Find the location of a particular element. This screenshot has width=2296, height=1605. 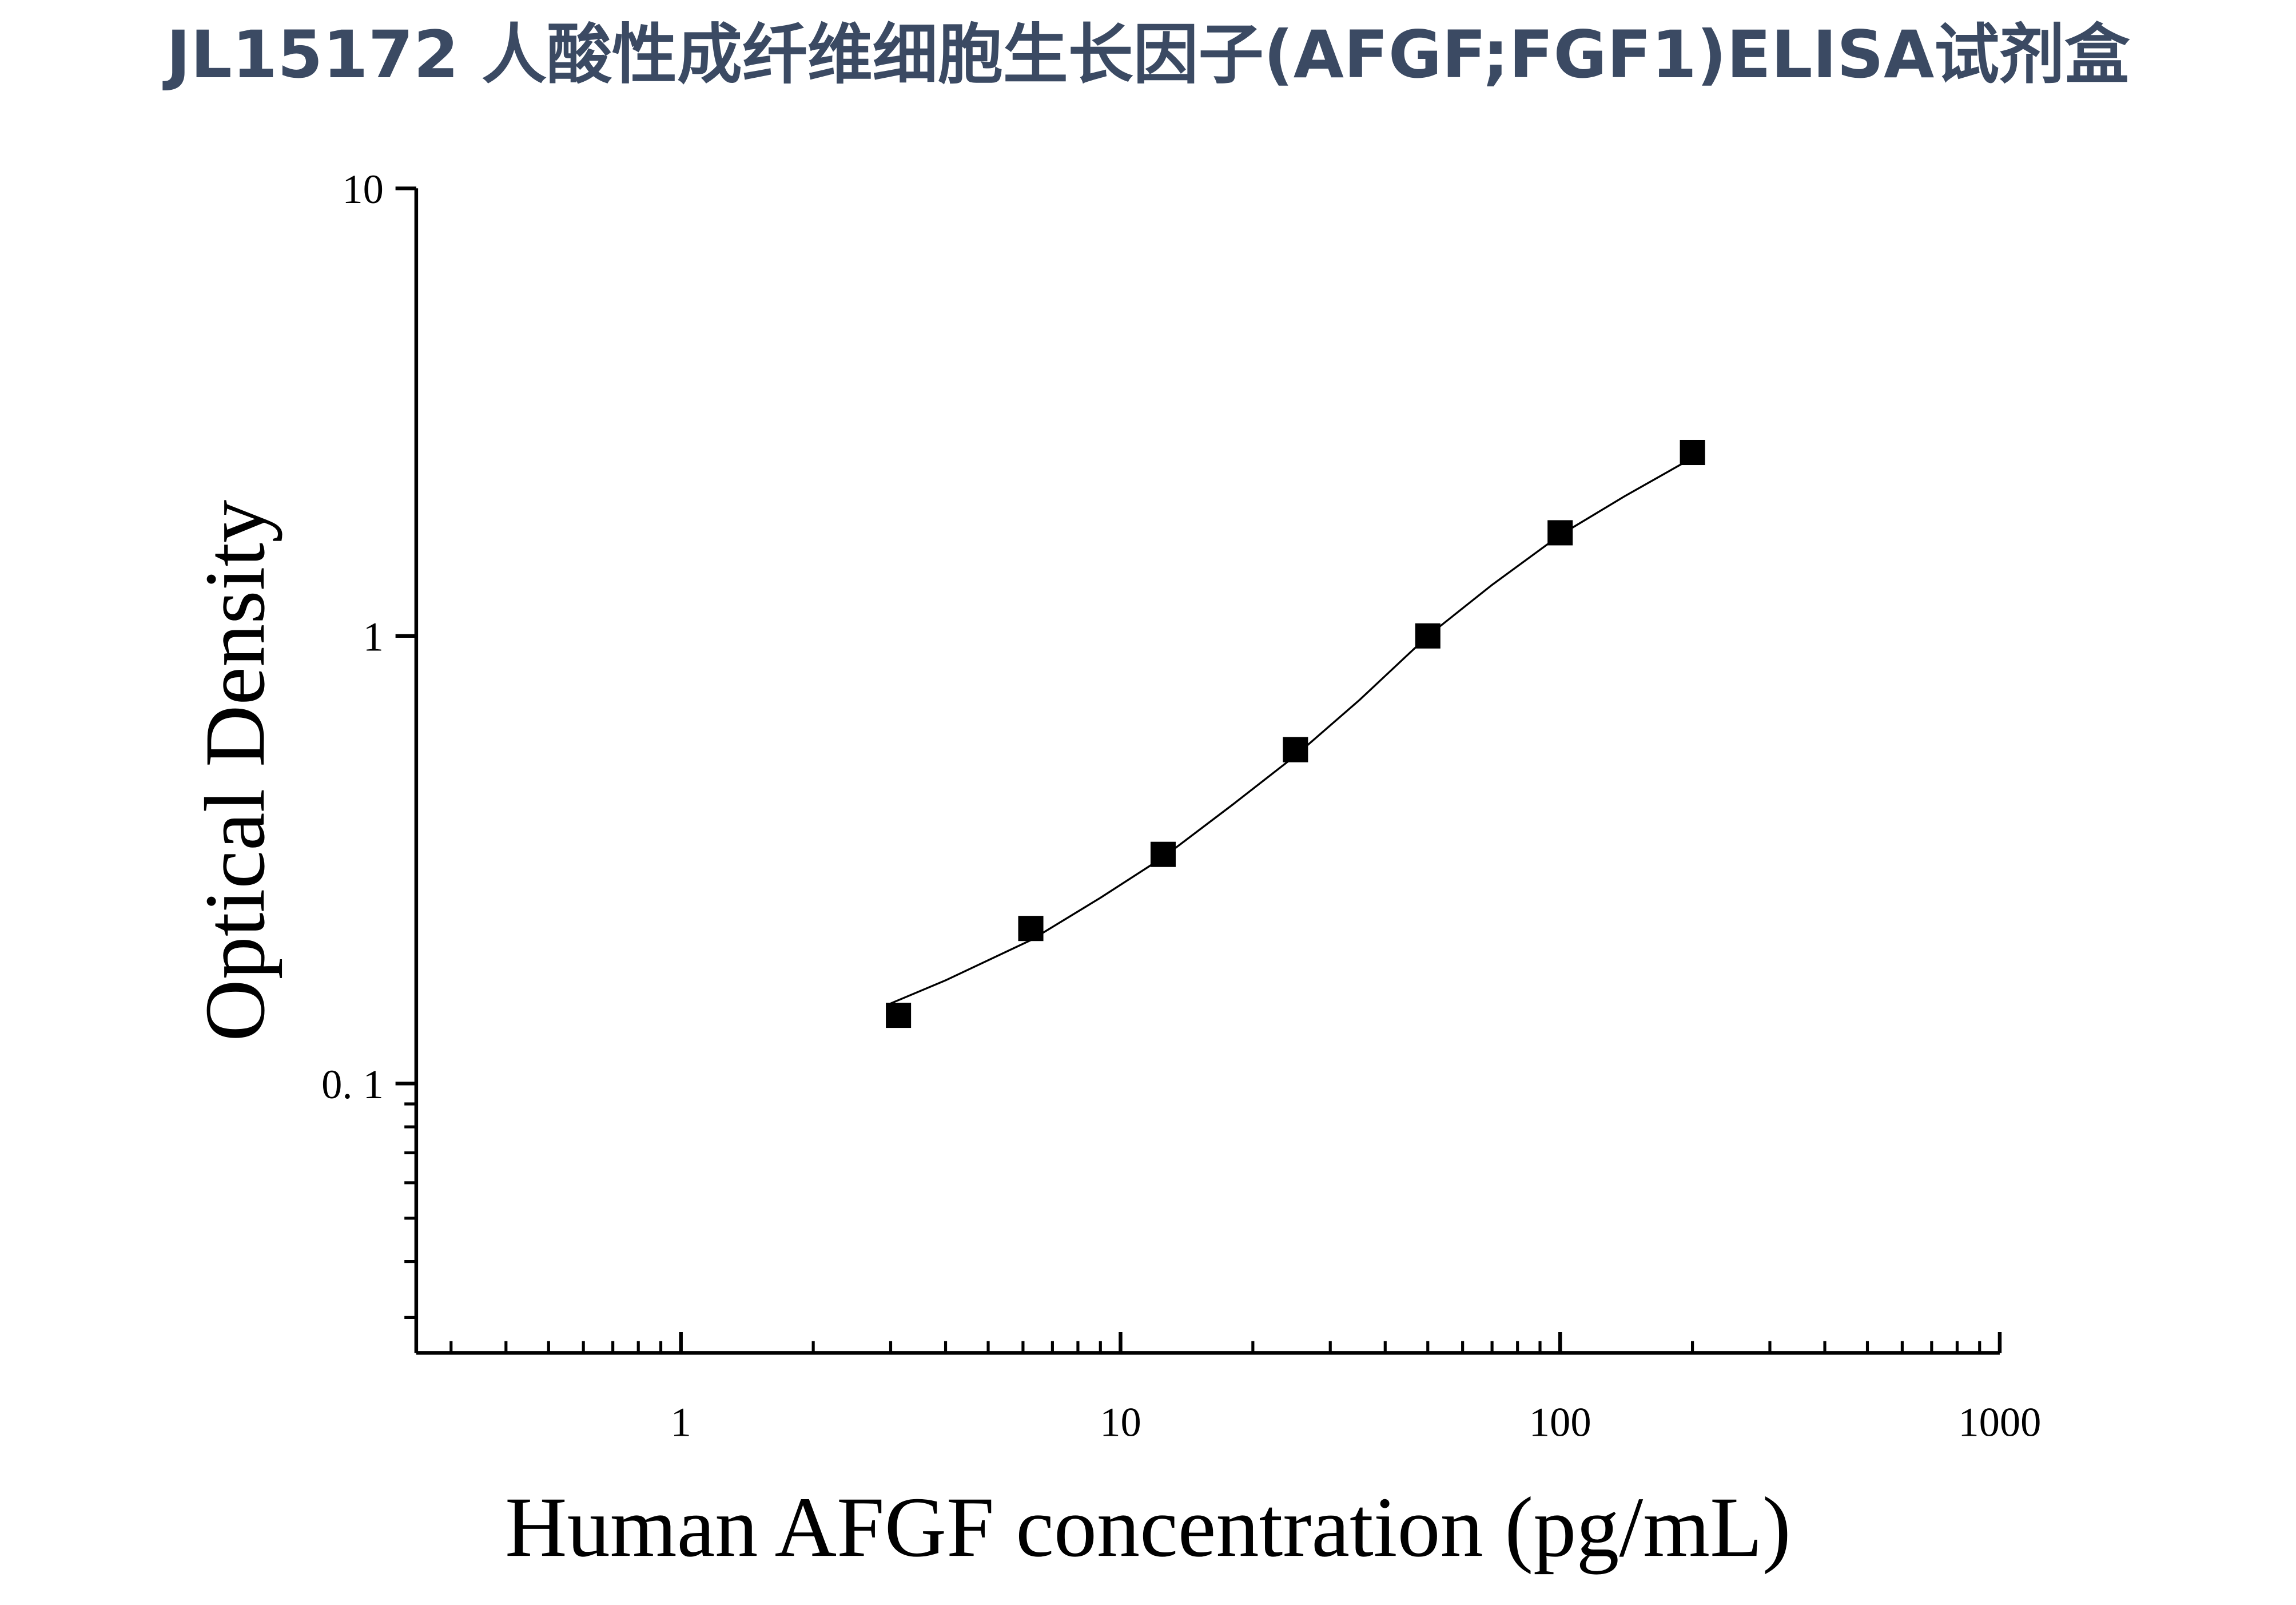

chart-title: JL15172 人酸性成纤维细胞生长因子(AFGF;FGF1)ELISA试剂盒 is located at coordinates (1146, 55).